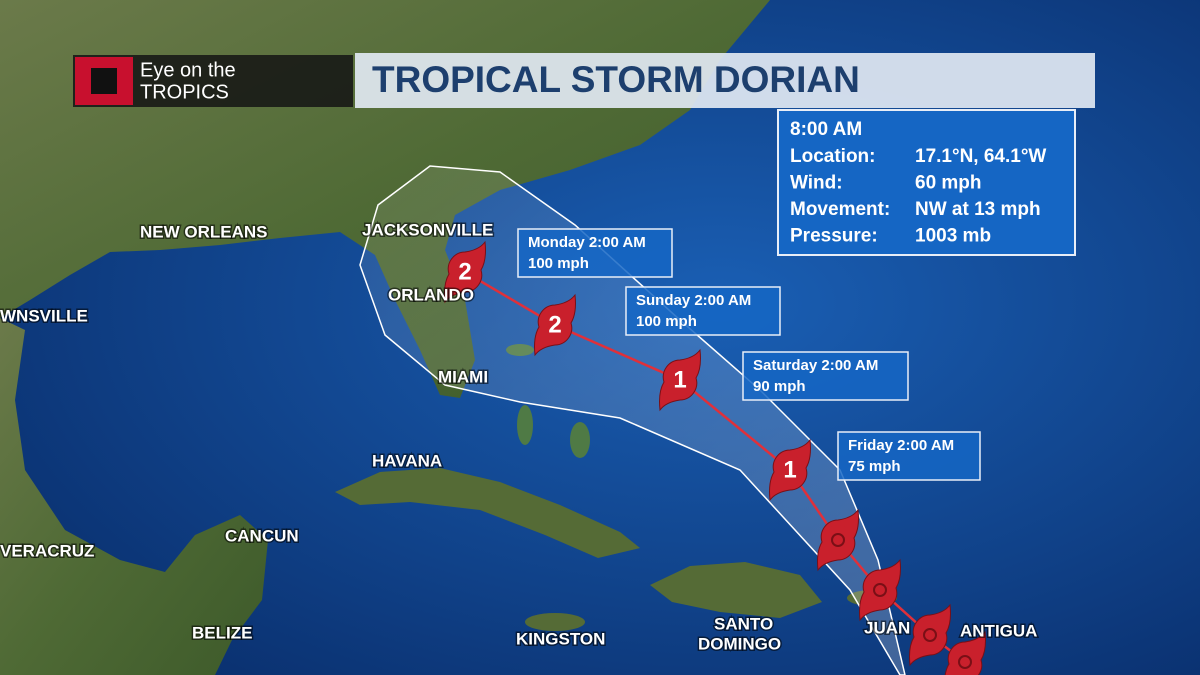  I want to click on forecast-time: Friday 2:00 AM, so click(901, 445).